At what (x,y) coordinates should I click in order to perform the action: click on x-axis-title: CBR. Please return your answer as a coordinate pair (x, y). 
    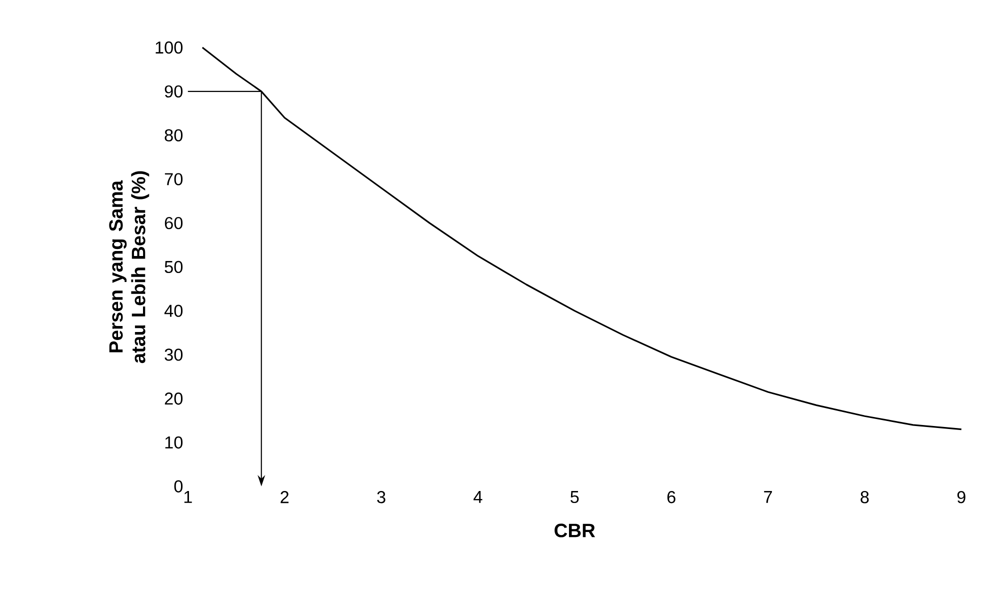
    Looking at the image, I should click on (575, 530).